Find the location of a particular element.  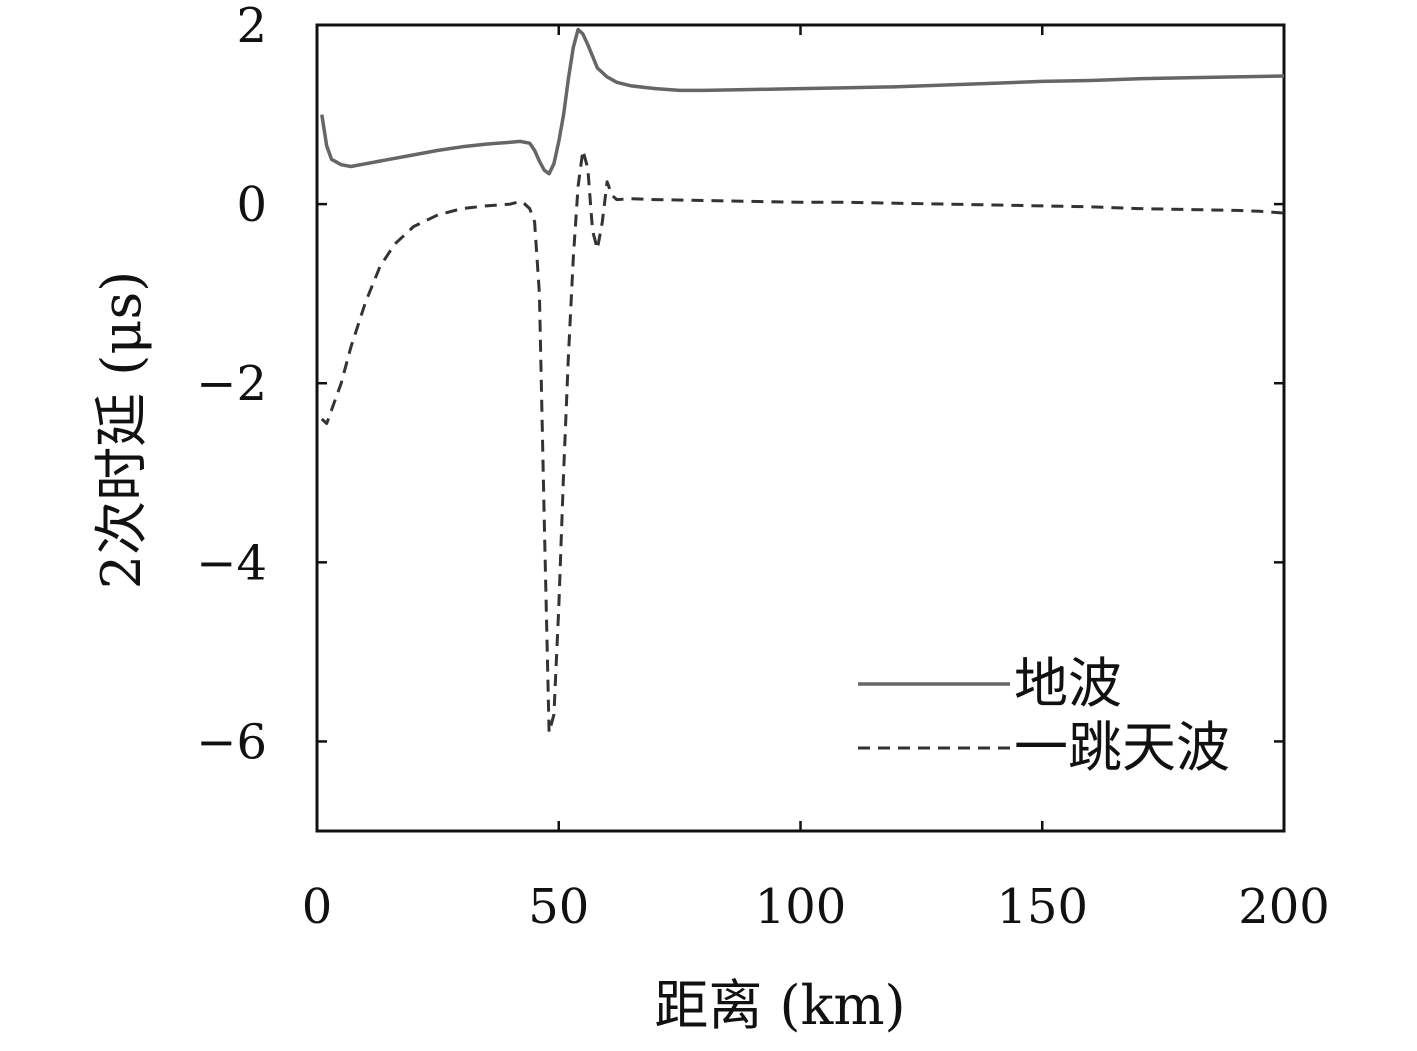

x-tick-label: 0 is located at coordinates (317, 907).